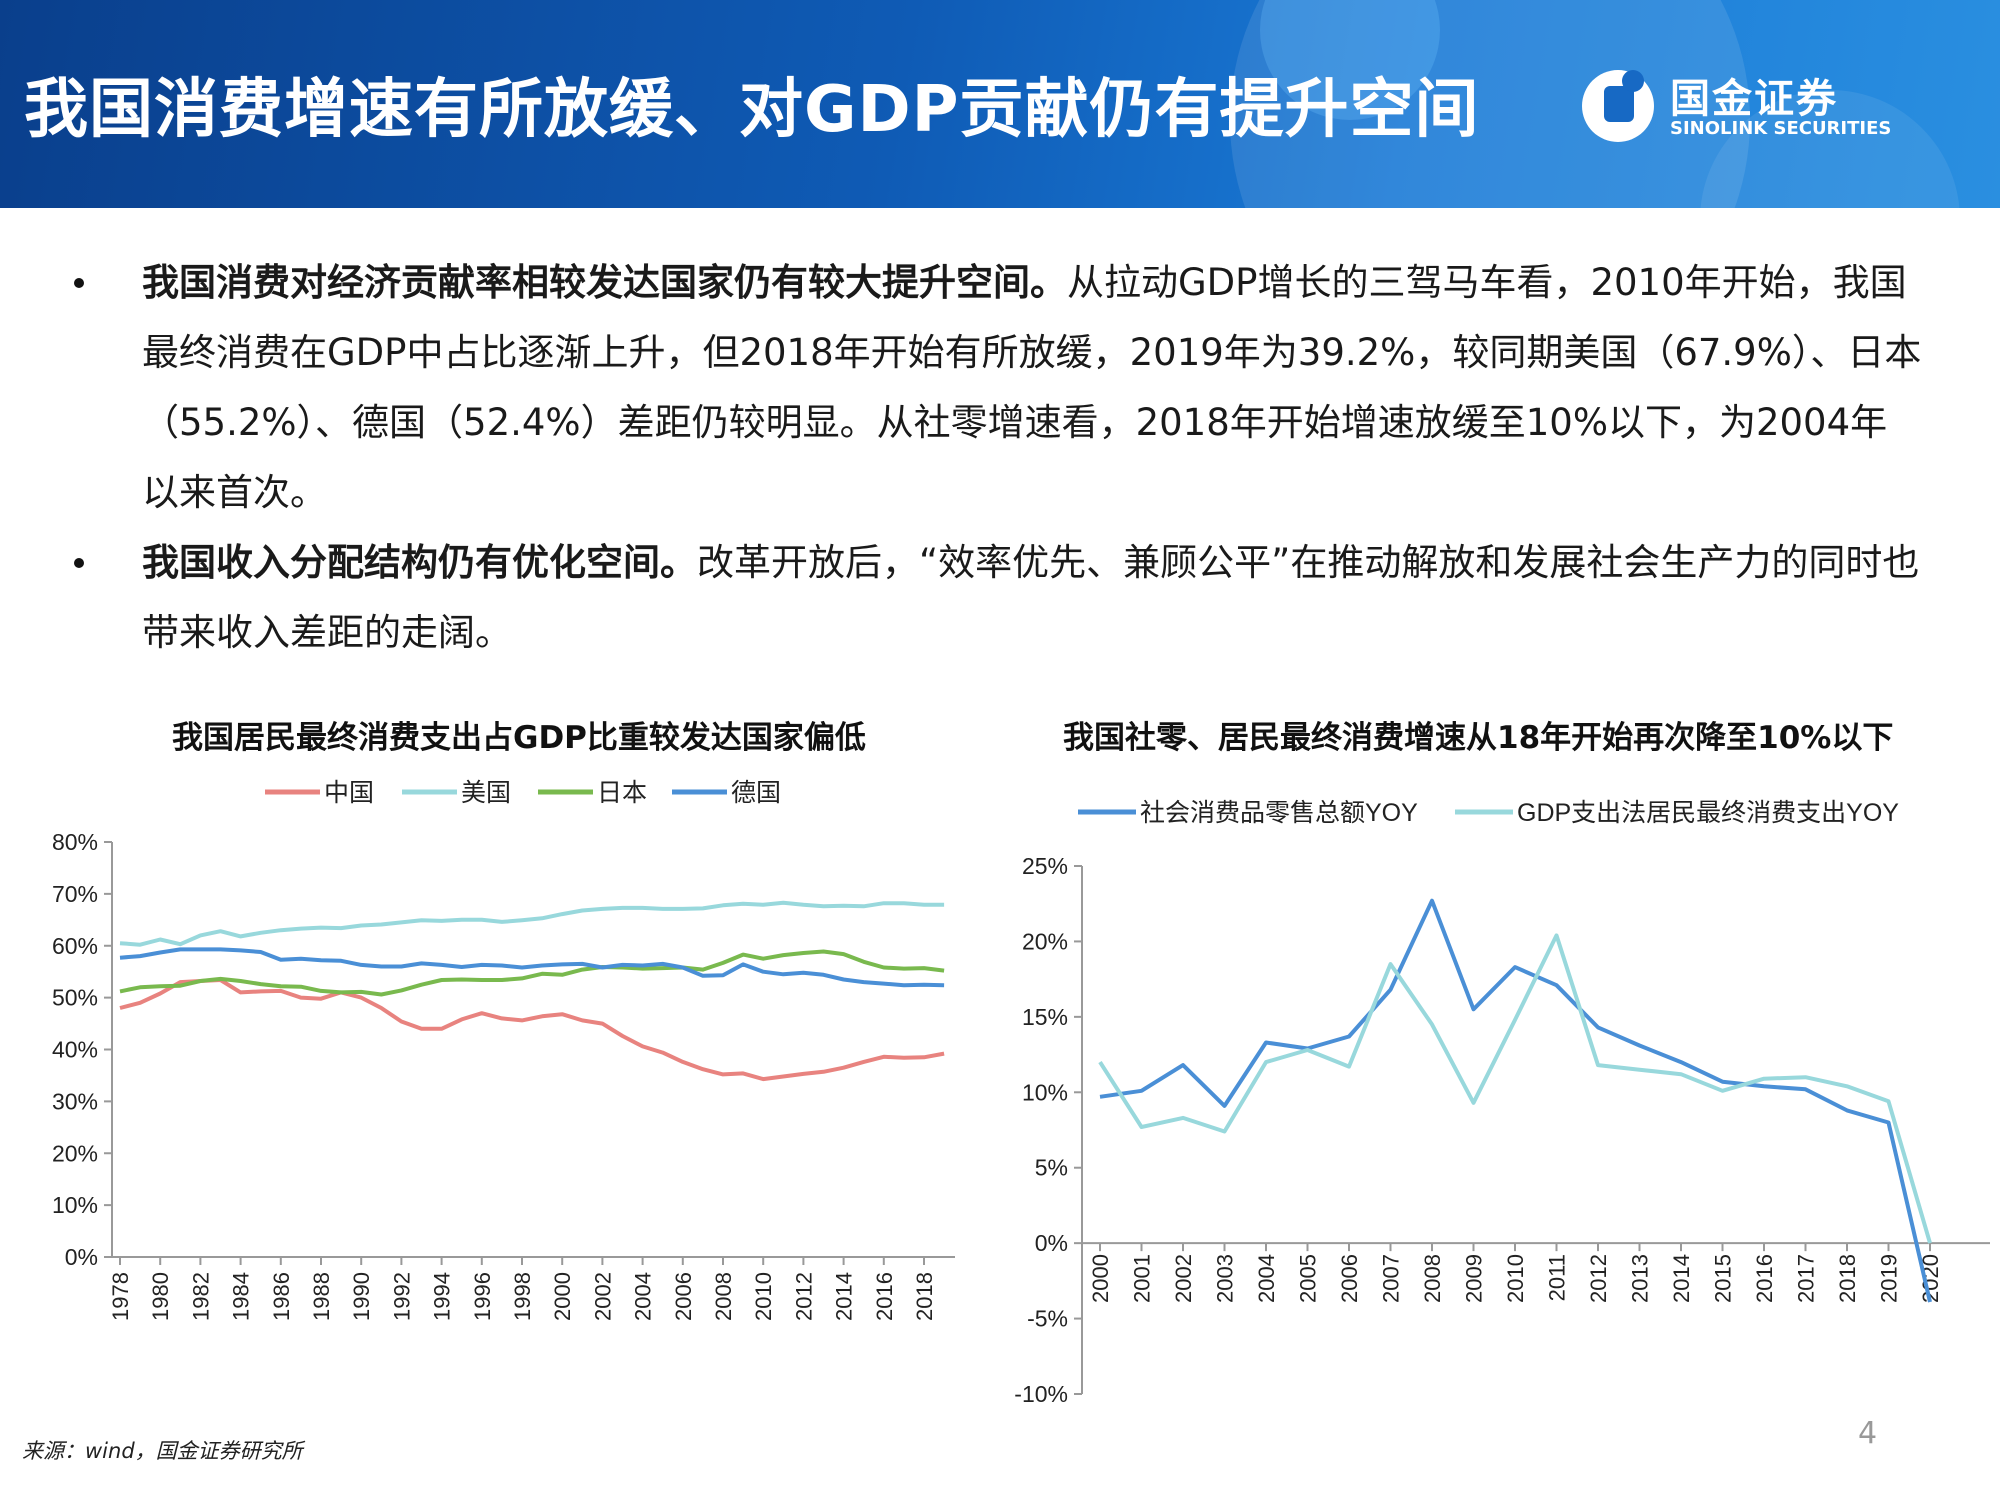  What do you see at coordinates (75, 894) in the screenshot?
I see `y-tick-label: 70%` at bounding box center [75, 894].